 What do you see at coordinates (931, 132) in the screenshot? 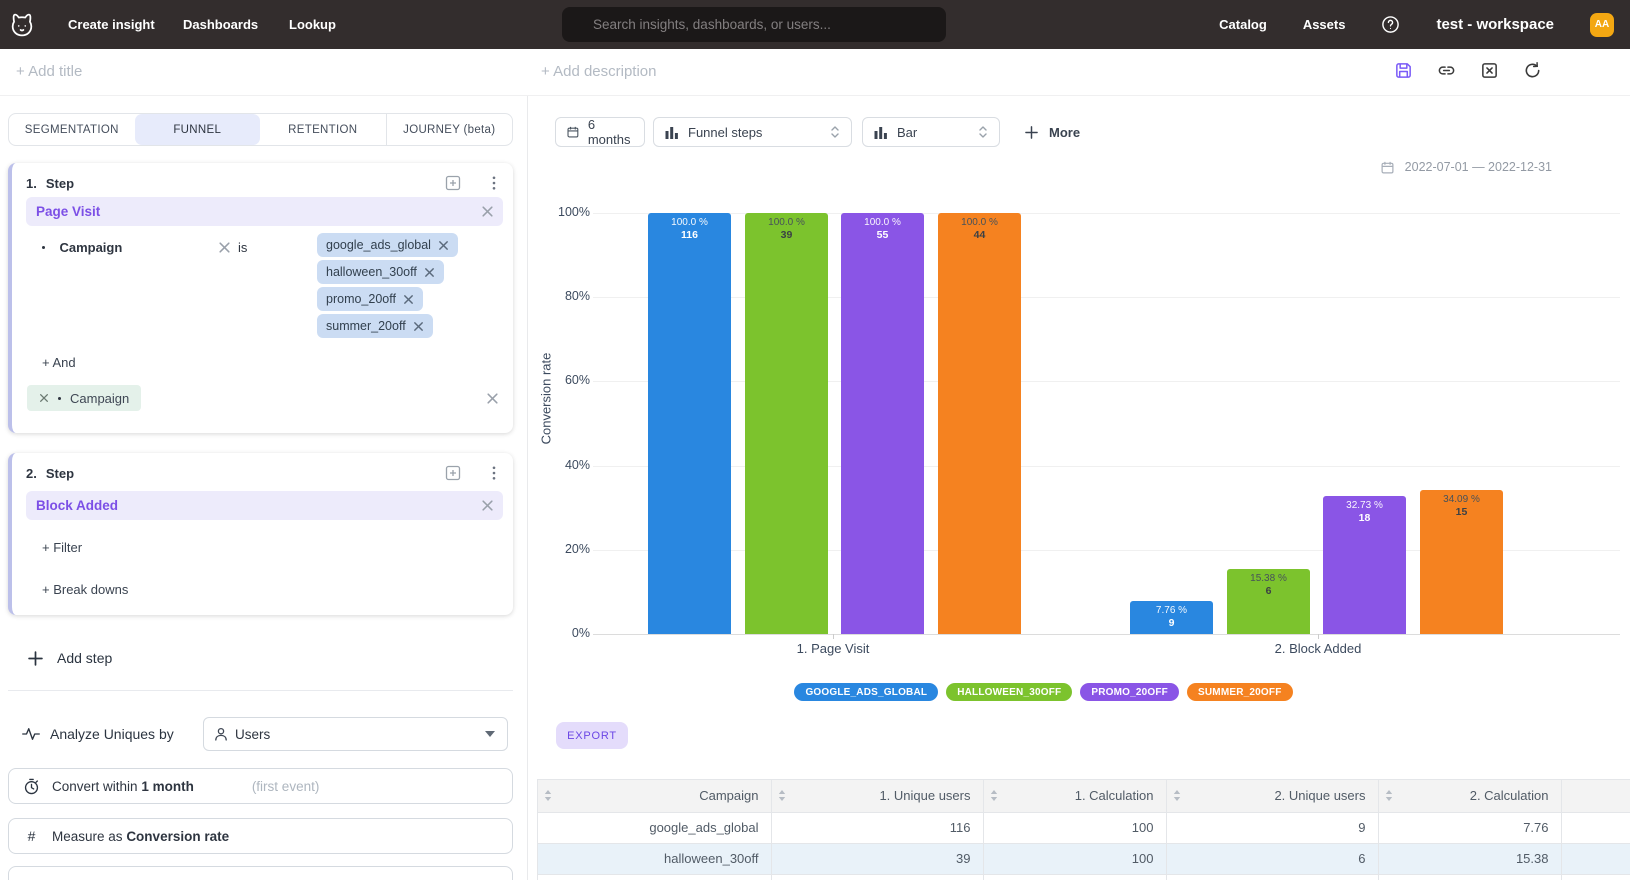
I see `visualization-select: Bar` at bounding box center [931, 132].